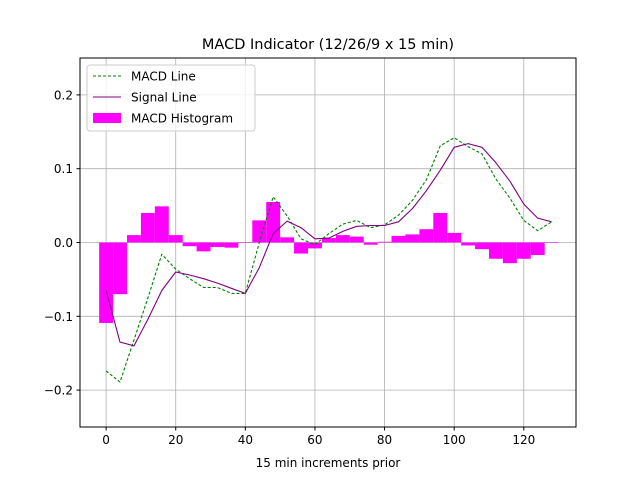  I want to click on x-tick-label: 120, so click(523, 440).